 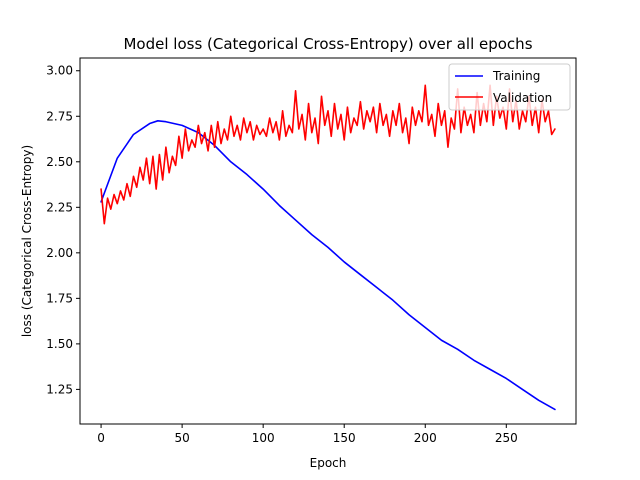 What do you see at coordinates (59, 389) in the screenshot?
I see `y-tick-label: 1.25` at bounding box center [59, 389].